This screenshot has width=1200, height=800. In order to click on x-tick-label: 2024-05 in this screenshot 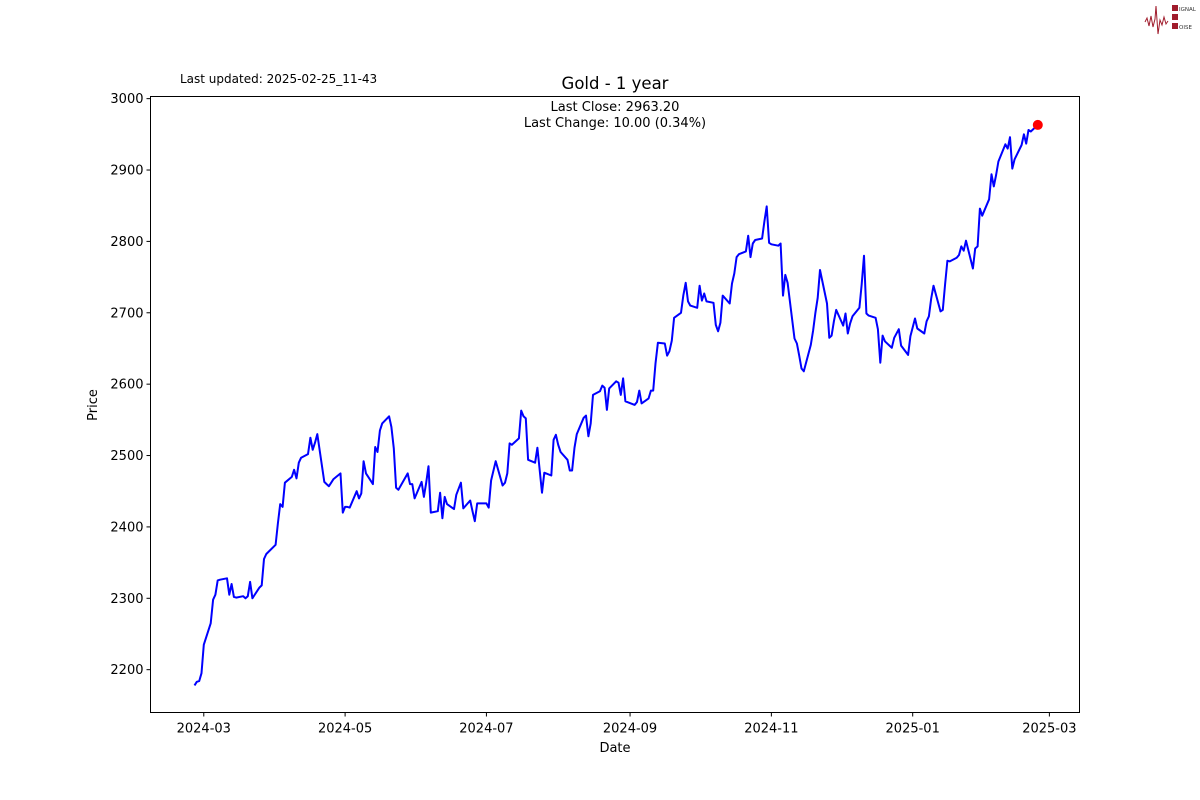, I will do `click(345, 729)`.